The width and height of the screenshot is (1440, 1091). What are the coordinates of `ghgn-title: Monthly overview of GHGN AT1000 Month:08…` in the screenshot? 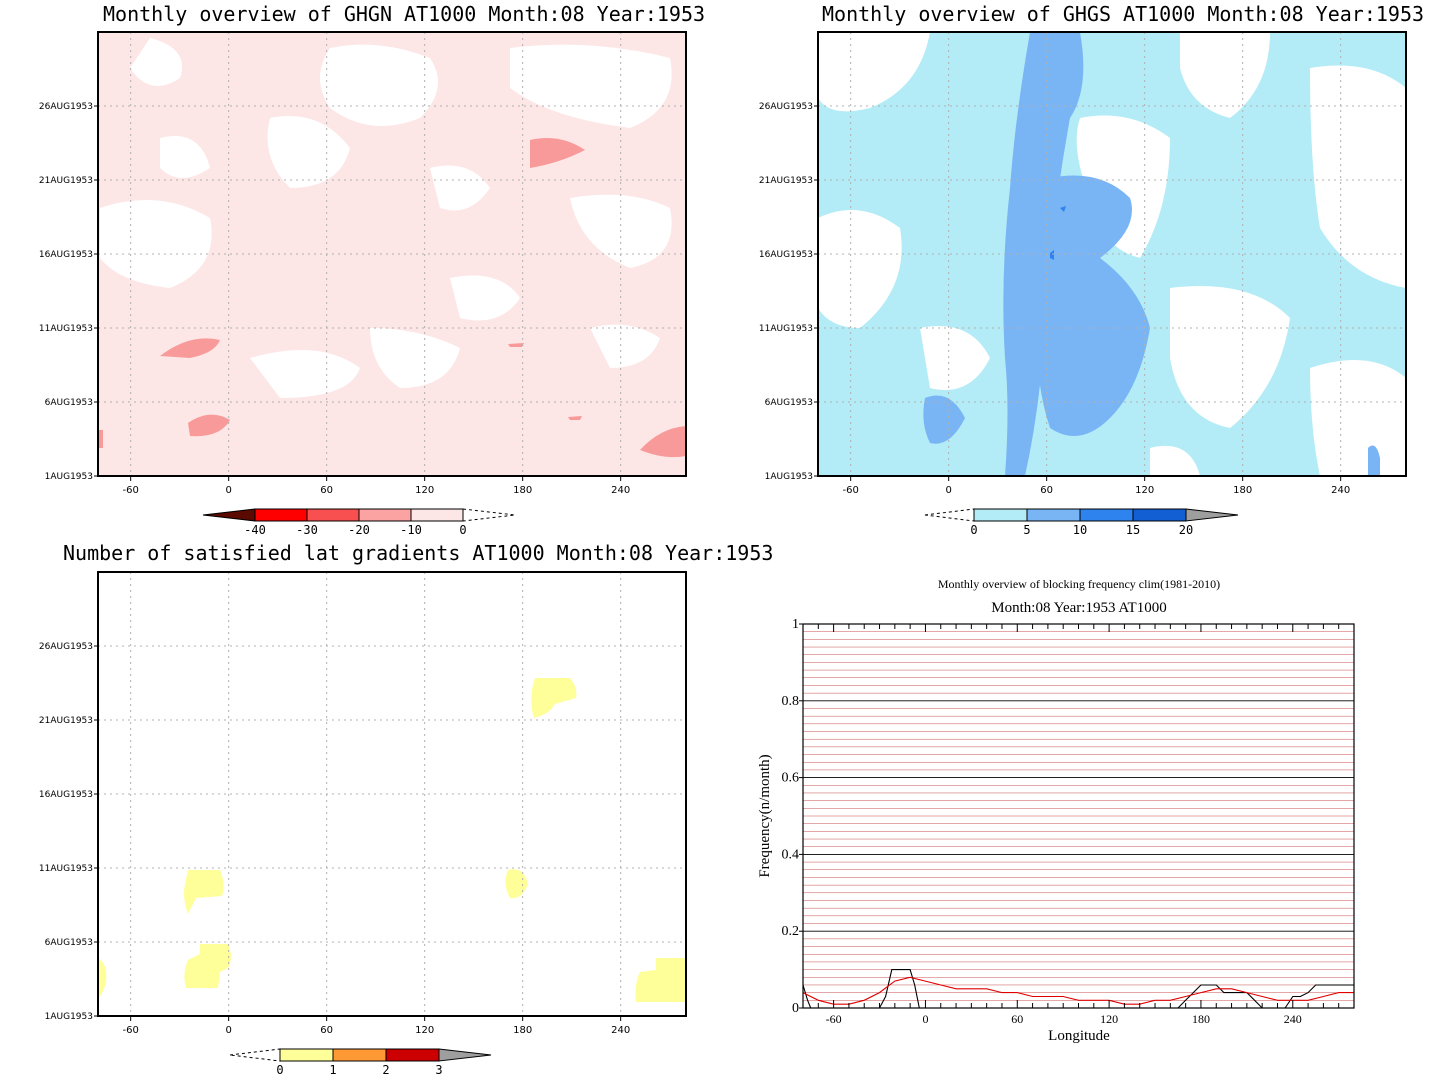 It's located at (404, 14).